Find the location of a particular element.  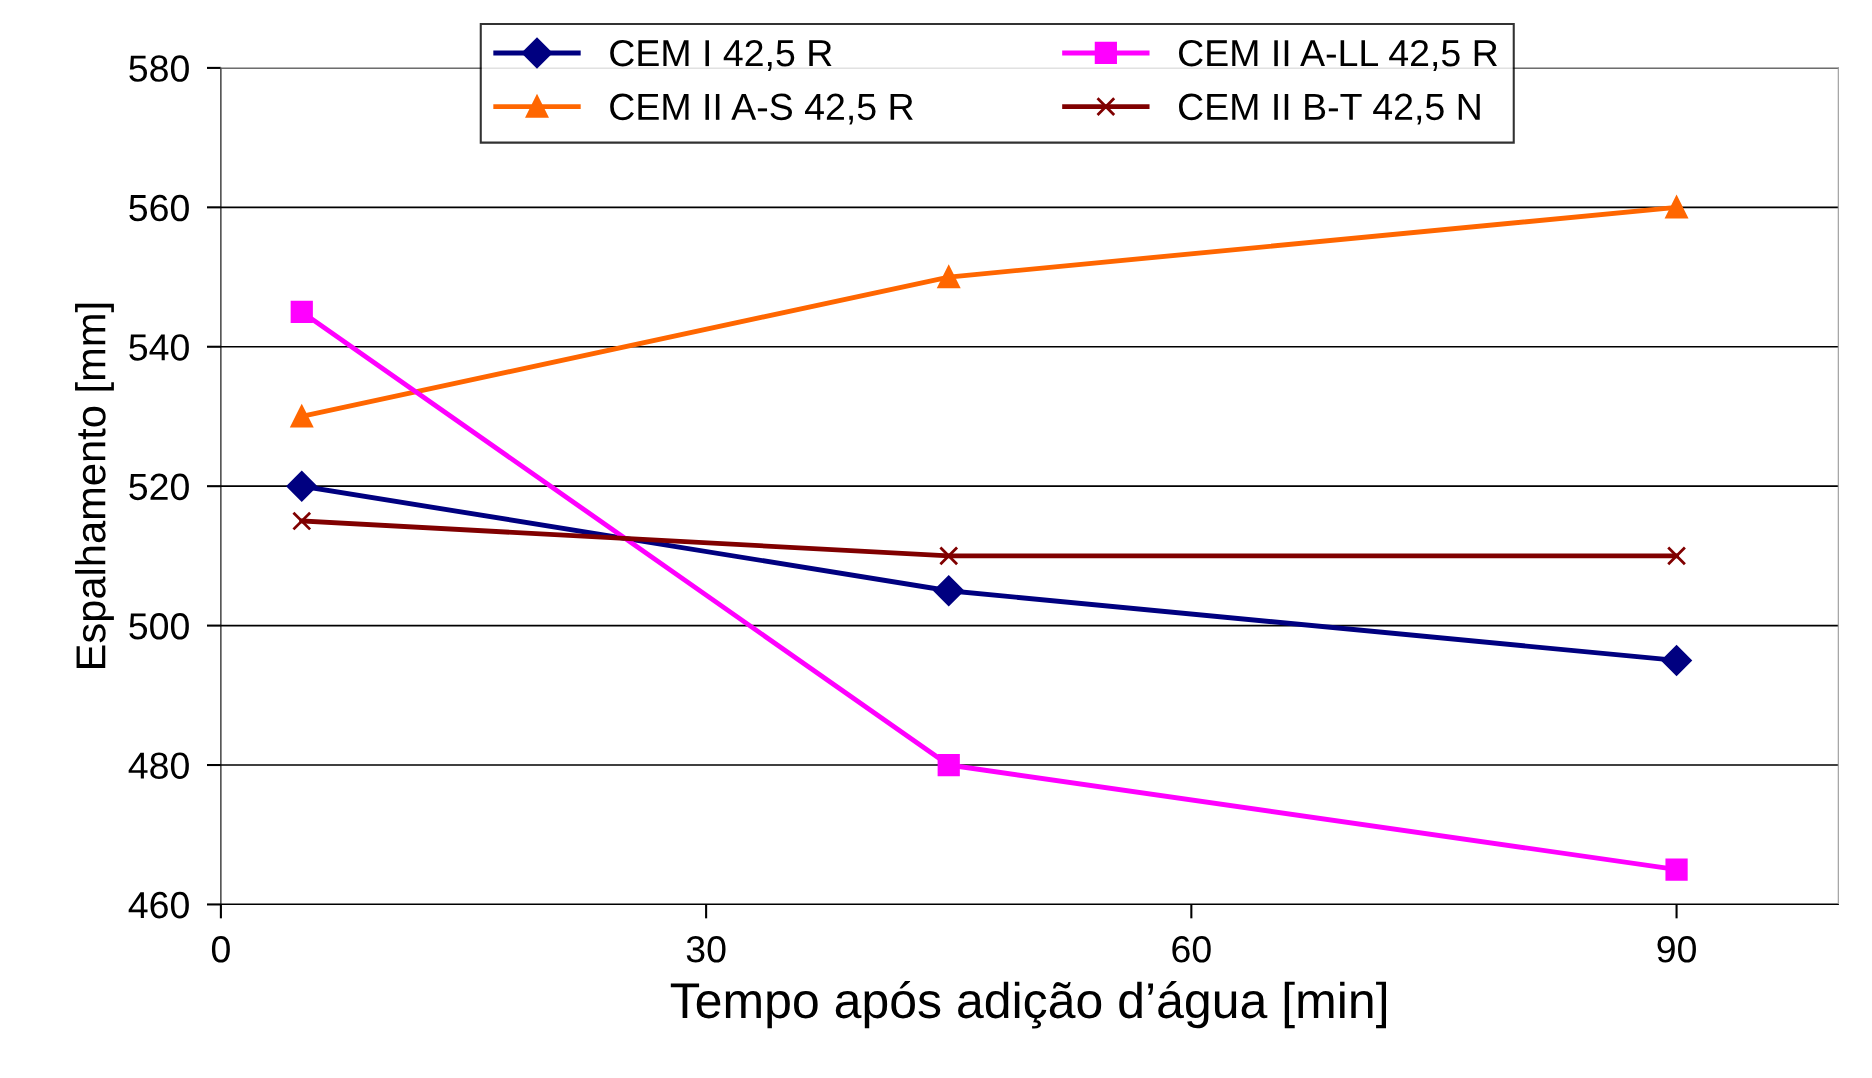

legend-label: CEM I 42,5 R is located at coordinates (721, 55).